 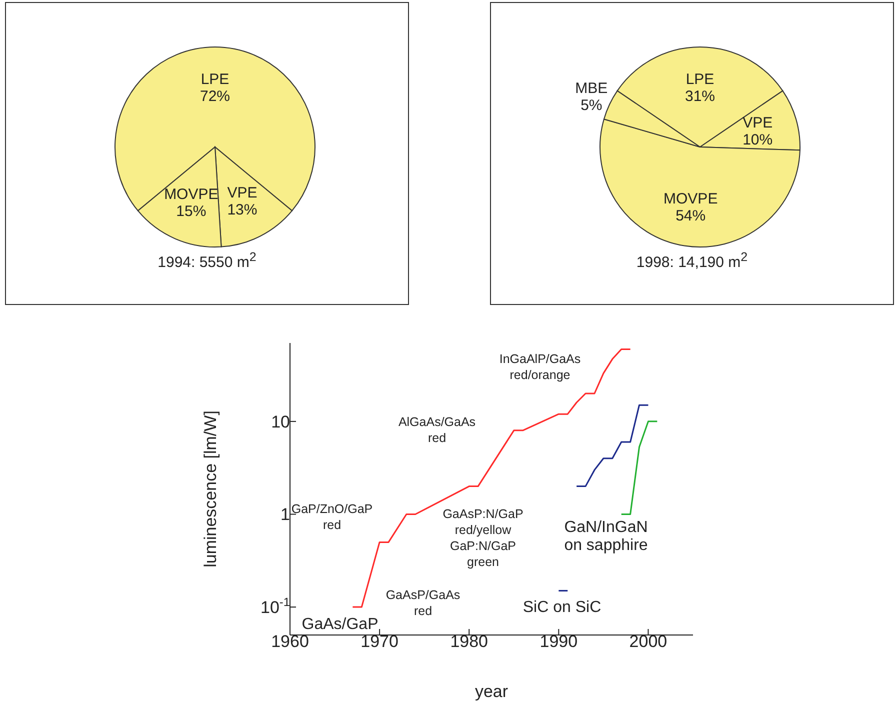 I want to click on annotation: GaN/InGaN on sapphire, so click(x=606, y=537).